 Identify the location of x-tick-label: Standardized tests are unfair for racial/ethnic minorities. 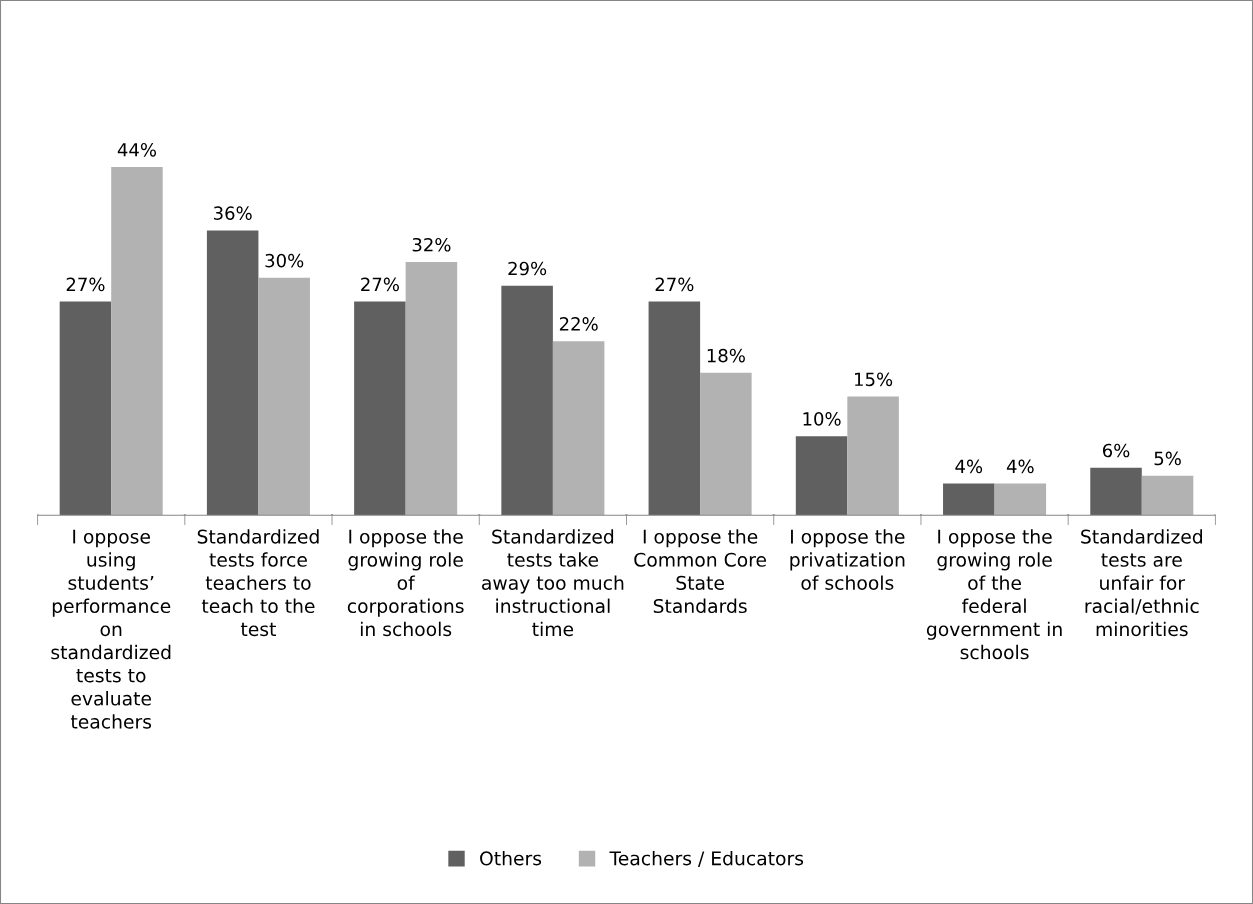
(1141, 583).